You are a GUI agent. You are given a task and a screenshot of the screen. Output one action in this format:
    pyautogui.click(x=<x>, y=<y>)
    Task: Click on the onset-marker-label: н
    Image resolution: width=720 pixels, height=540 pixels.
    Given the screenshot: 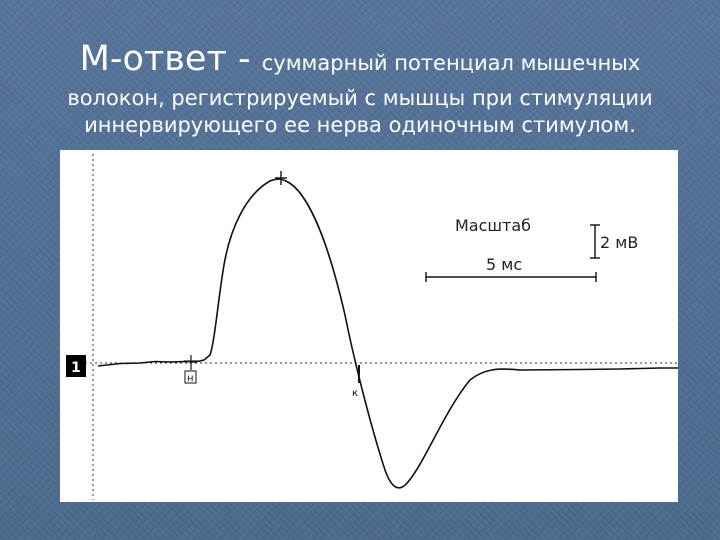 What is the action you would take?
    pyautogui.click(x=190, y=378)
    